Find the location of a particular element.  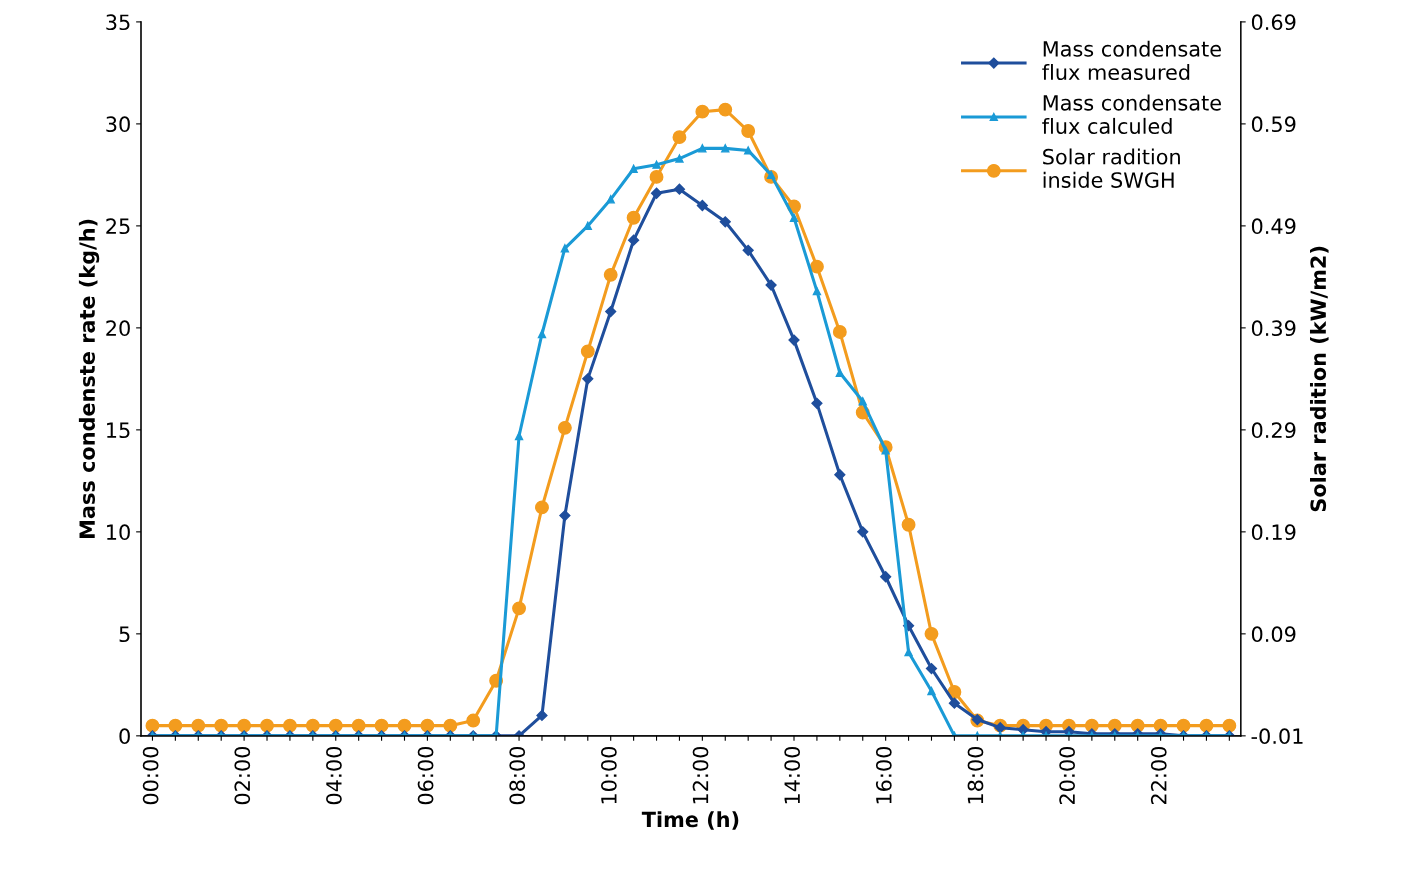

y-tick-label: 35 is located at coordinates (118, 22).